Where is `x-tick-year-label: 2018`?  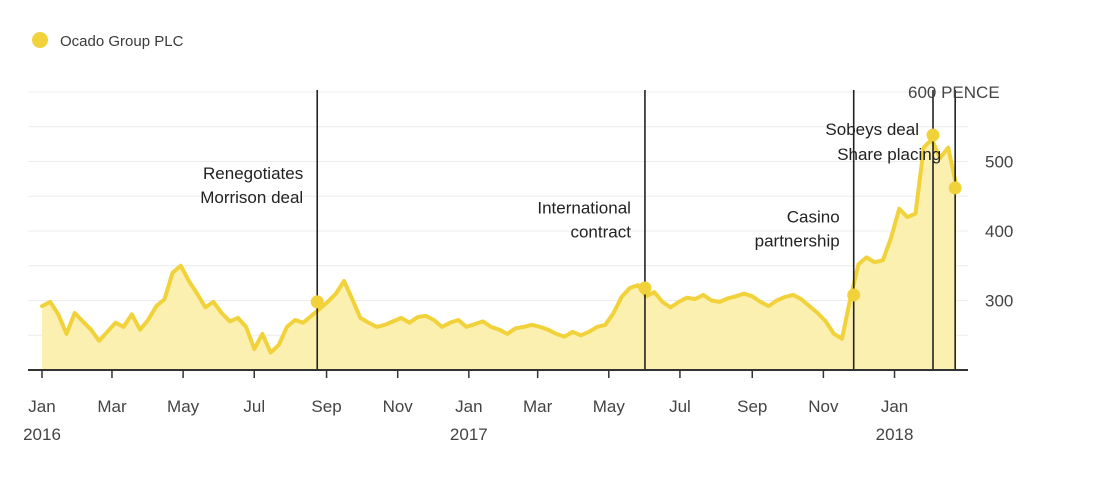 x-tick-year-label: 2018 is located at coordinates (895, 434).